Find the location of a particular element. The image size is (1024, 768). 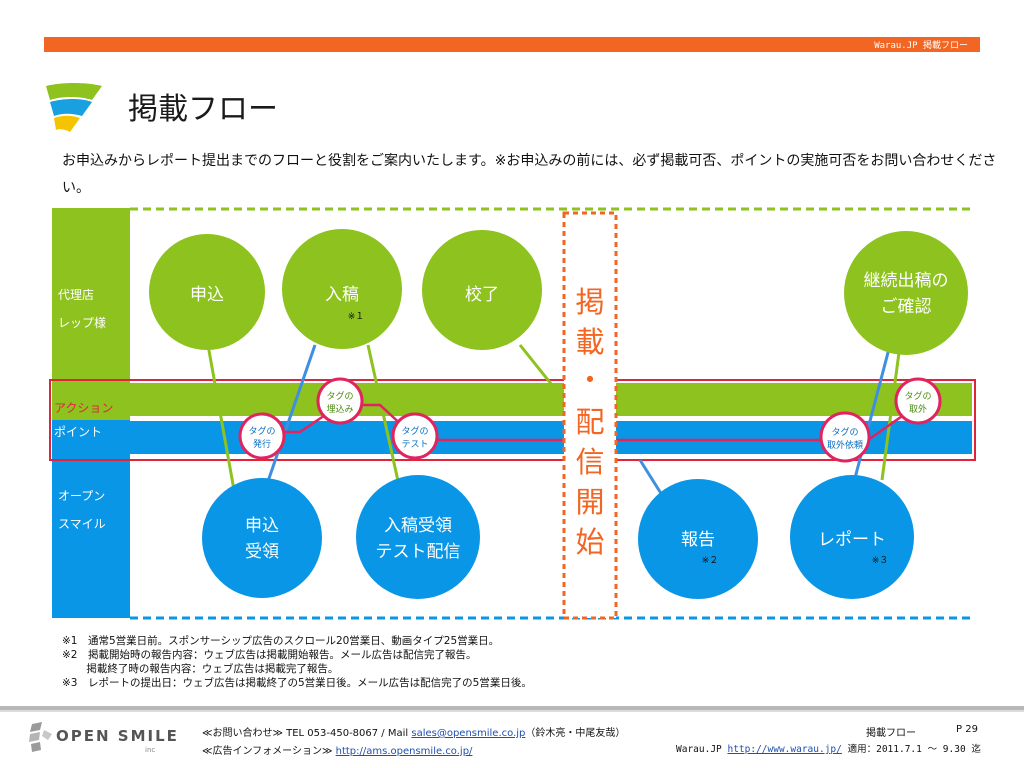

lane-label-opensmile-2: スマイル is located at coordinates (82, 524).